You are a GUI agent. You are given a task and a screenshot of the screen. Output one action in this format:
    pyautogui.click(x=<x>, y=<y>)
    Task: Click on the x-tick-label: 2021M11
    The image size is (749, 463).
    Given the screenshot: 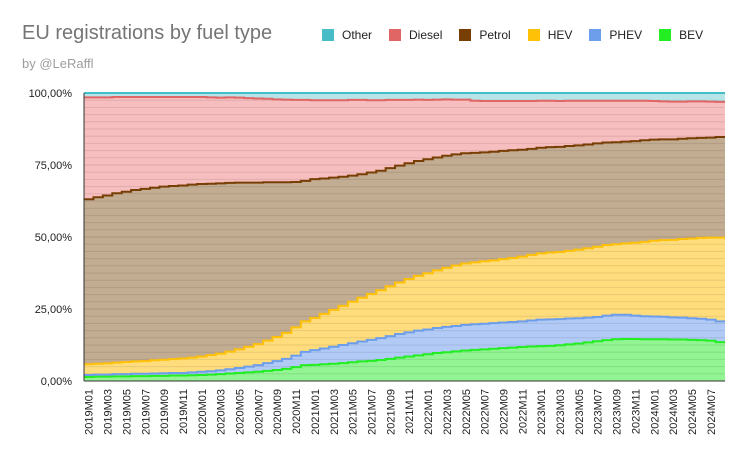 What is the action you would take?
    pyautogui.click(x=410, y=411)
    